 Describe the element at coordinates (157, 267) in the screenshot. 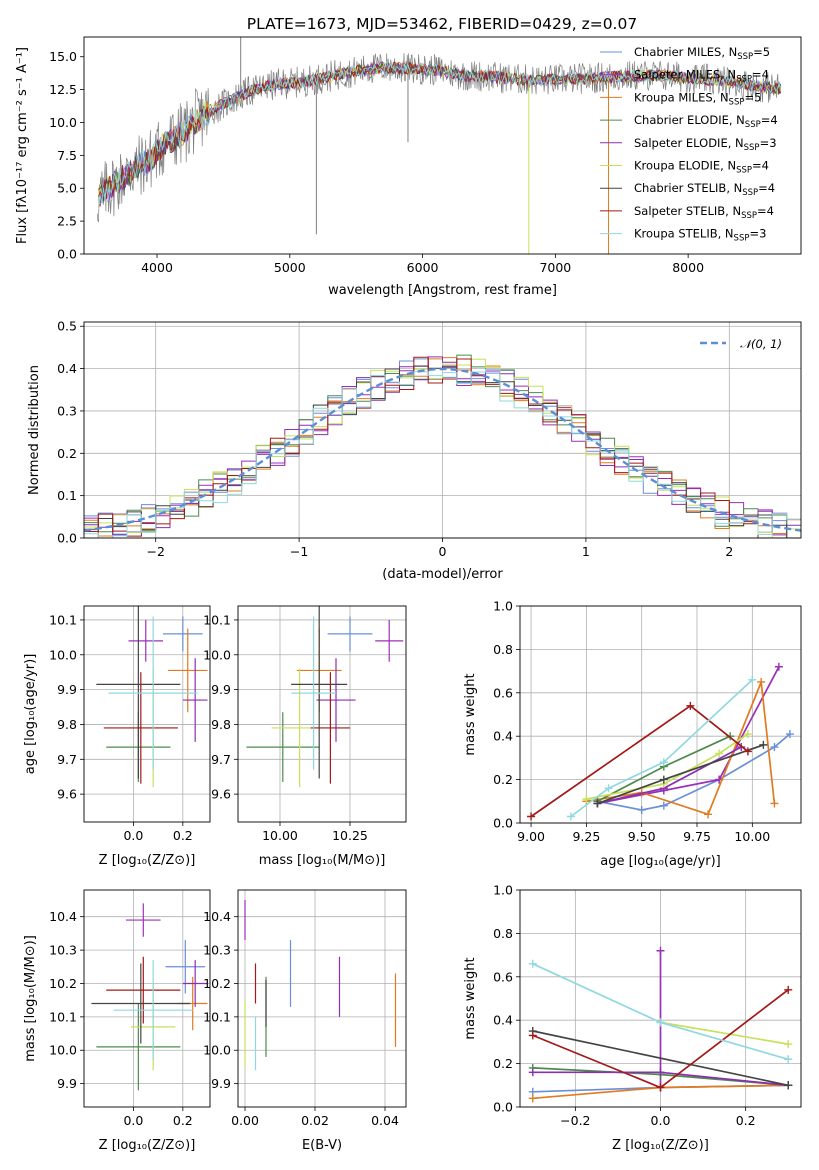

I see `x-tick-label: 4000` at that location.